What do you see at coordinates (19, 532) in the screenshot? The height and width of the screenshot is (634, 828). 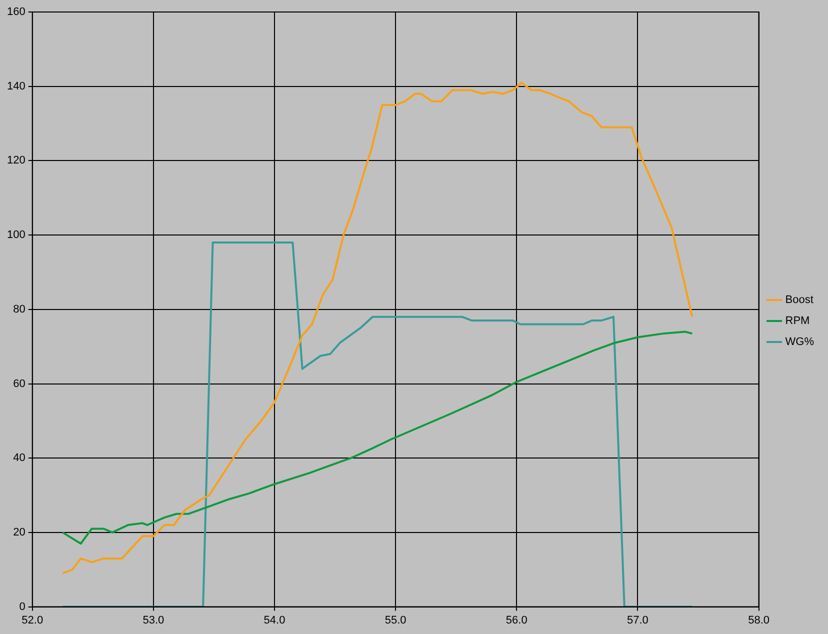 I see `y-tick-label: 20` at bounding box center [19, 532].